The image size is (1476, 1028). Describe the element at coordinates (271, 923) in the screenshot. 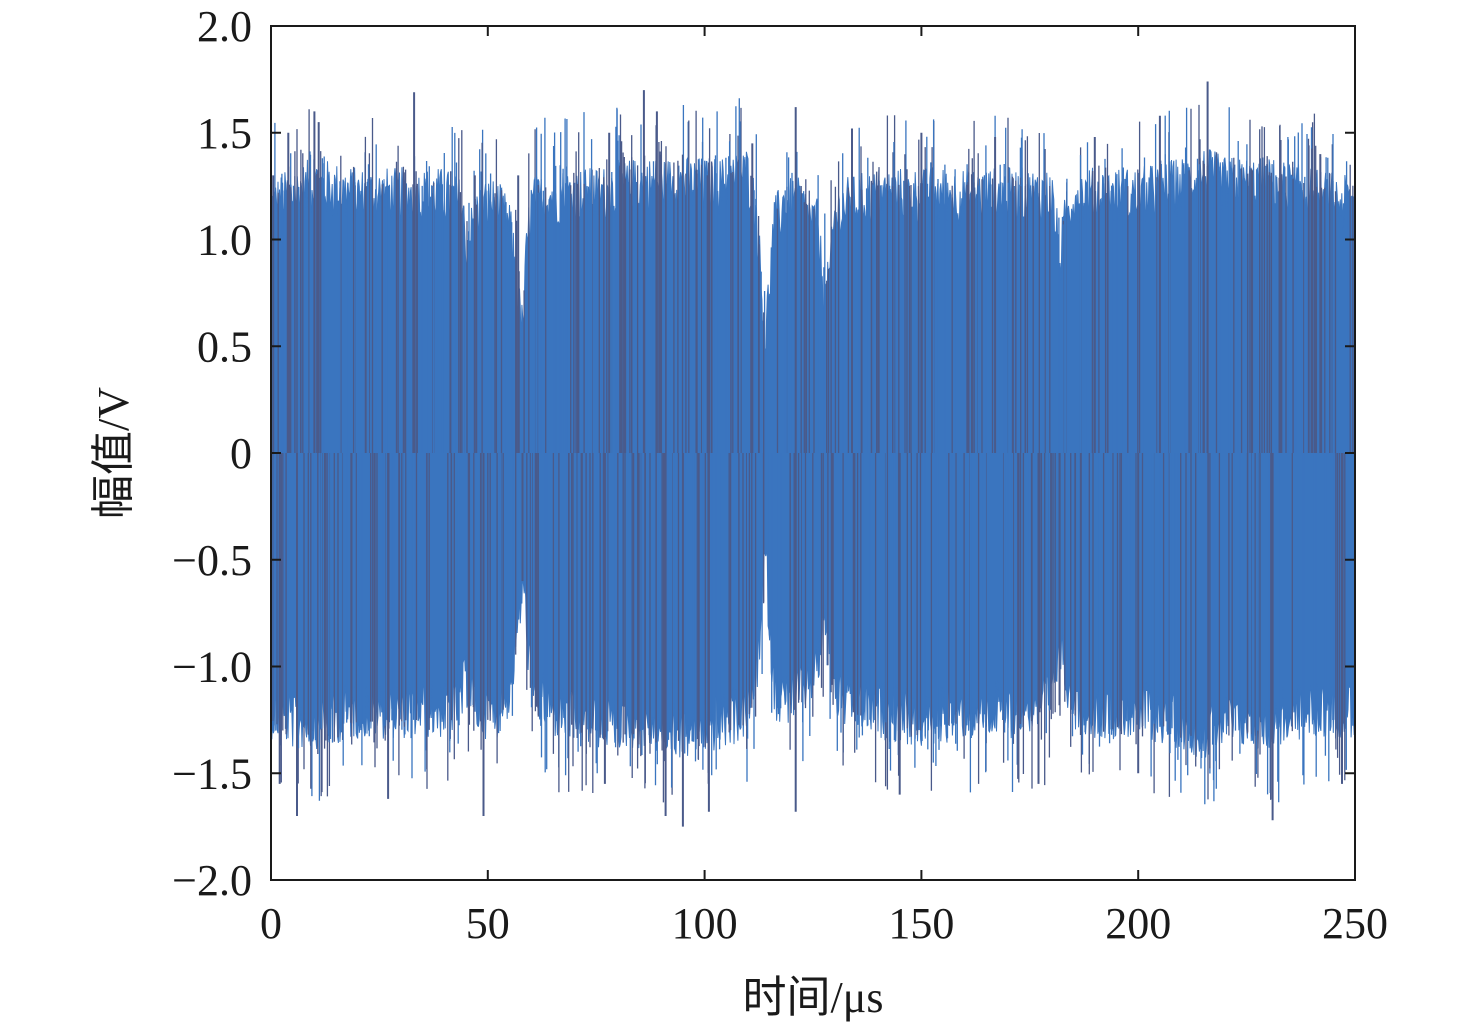

I see `x-tick-label: 0` at that location.